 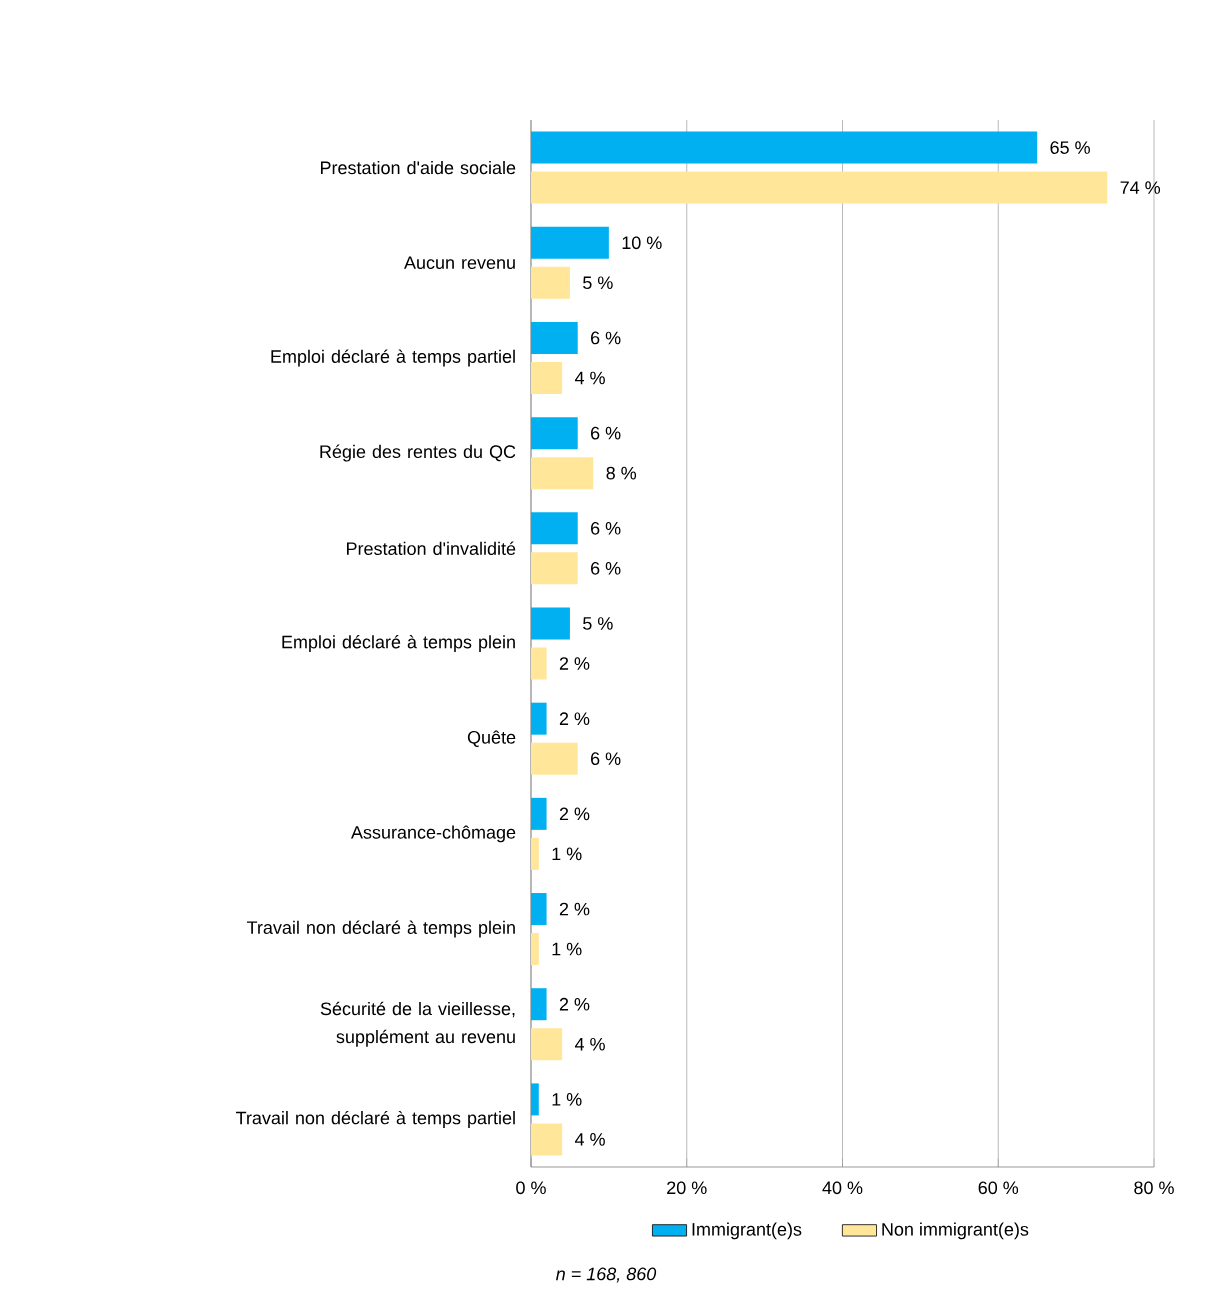 What do you see at coordinates (433, 834) in the screenshot?
I see `y-tick-label: Assurance-chômage` at bounding box center [433, 834].